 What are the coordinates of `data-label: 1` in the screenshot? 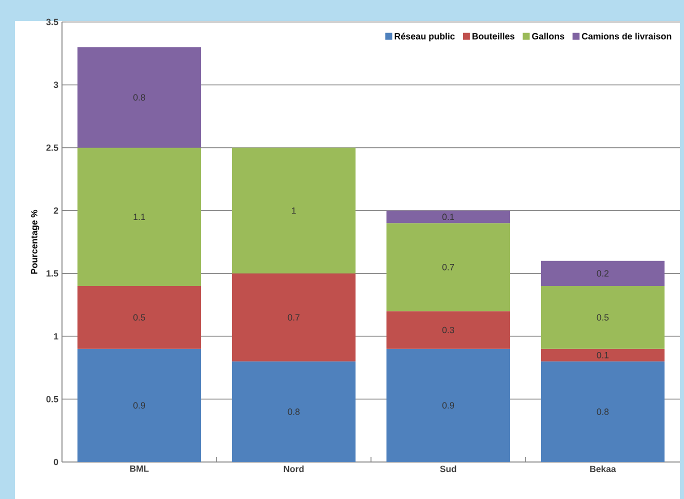 It's located at (294, 210).